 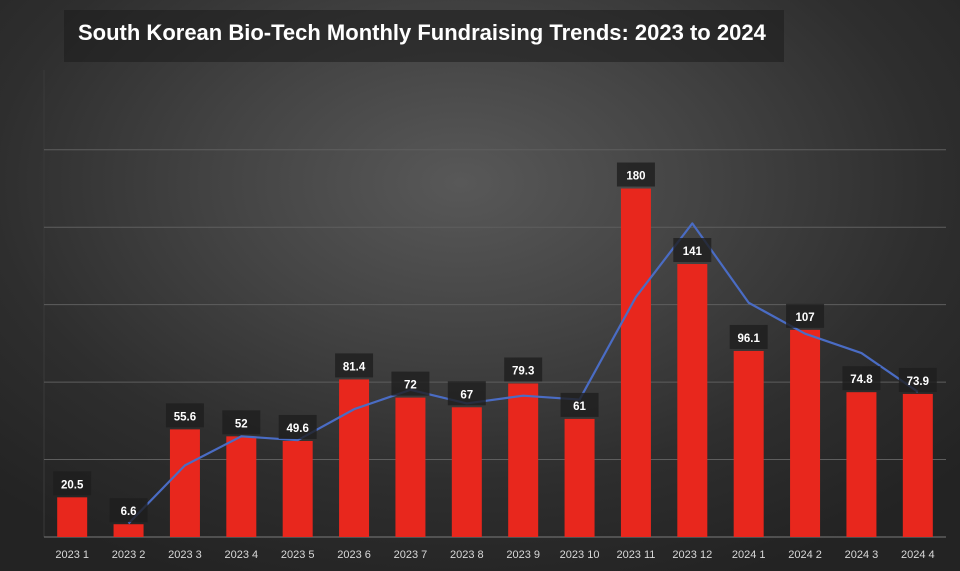 I want to click on data-label: 107, so click(x=804, y=318).